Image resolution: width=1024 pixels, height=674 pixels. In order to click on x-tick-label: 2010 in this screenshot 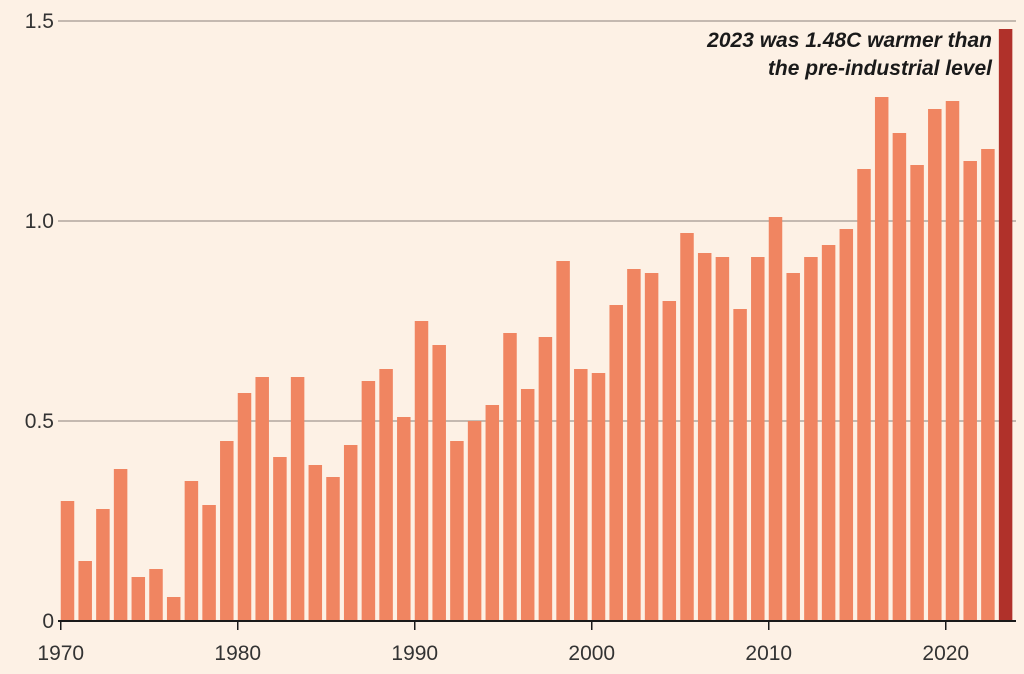, I will do `click(768, 653)`.